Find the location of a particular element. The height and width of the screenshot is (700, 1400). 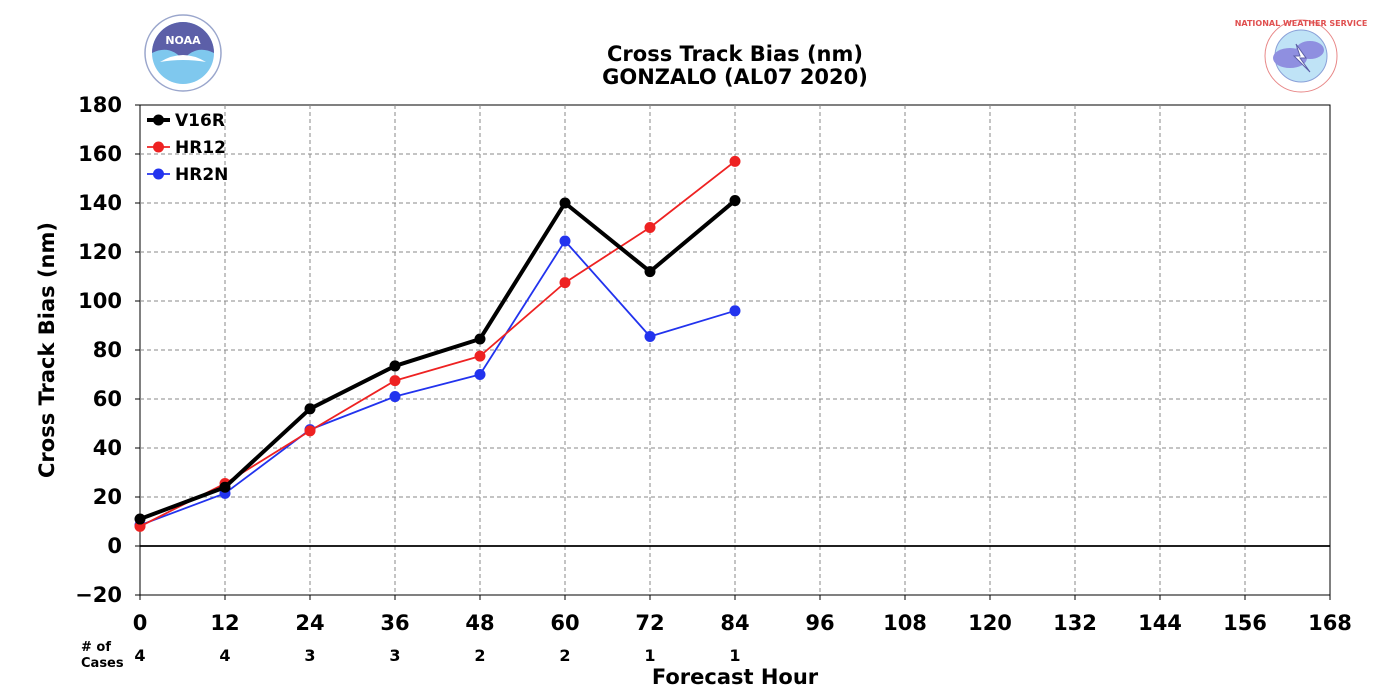

y-tick-label: 60 is located at coordinates (107, 399).